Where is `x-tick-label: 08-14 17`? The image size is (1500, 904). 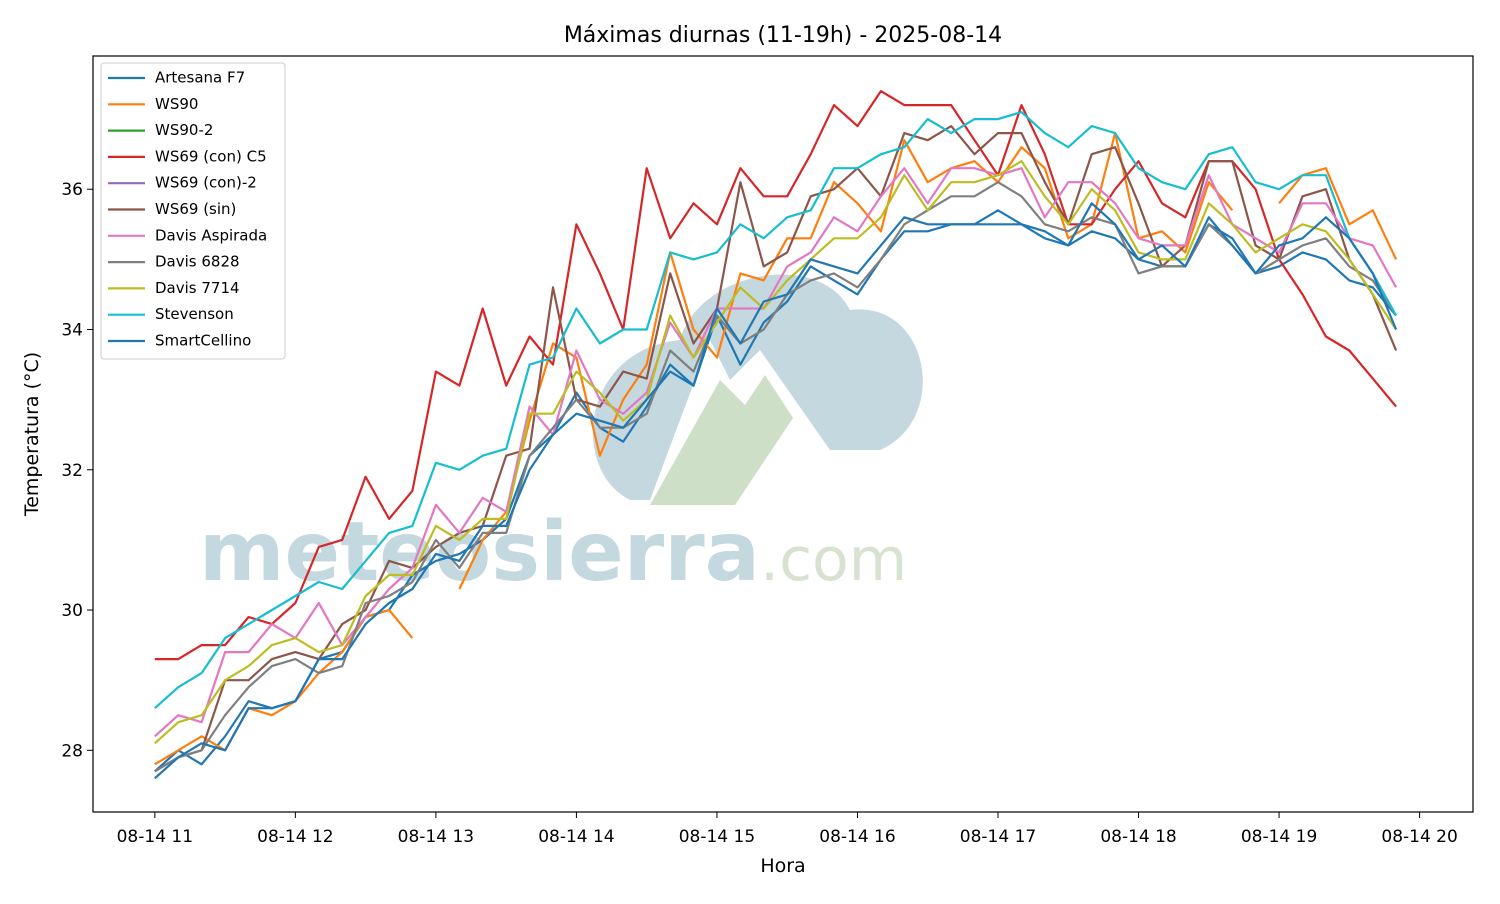
x-tick-label: 08-14 17 is located at coordinates (998, 837).